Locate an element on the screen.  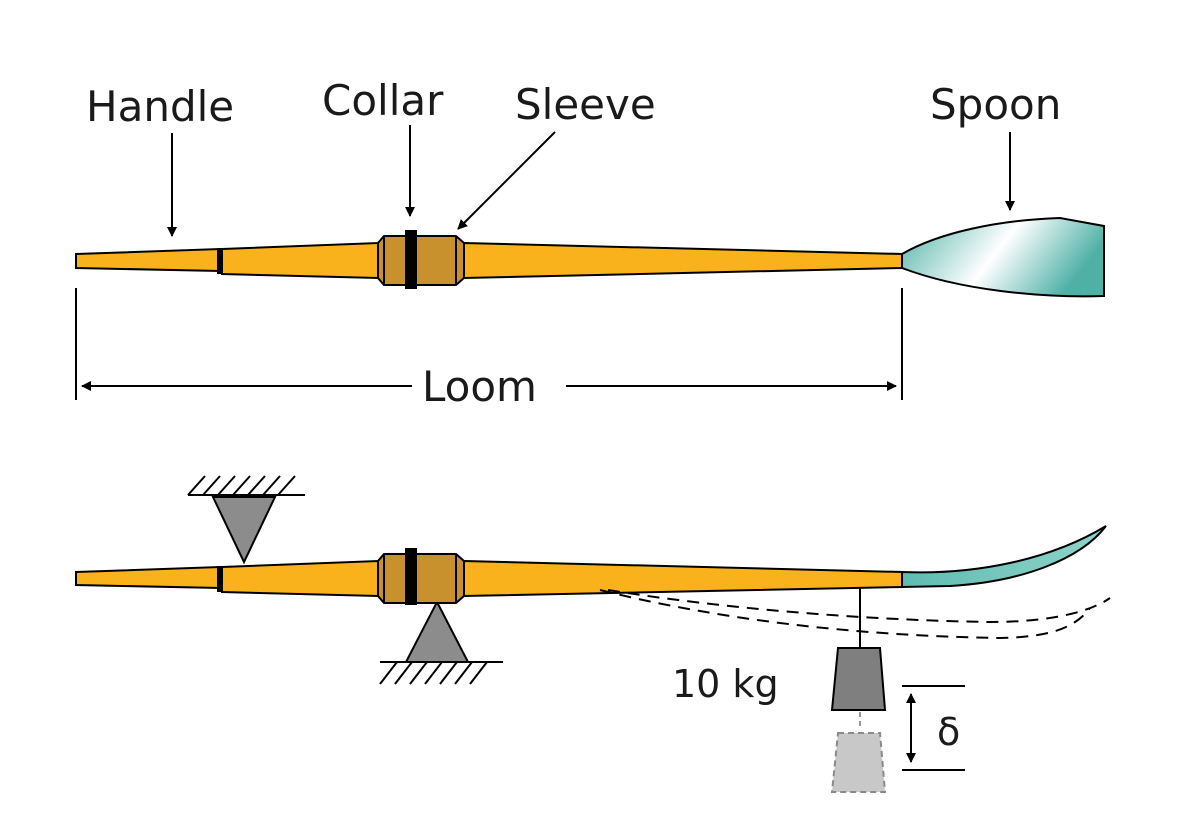
sleeve-arrow is located at coordinates (506, 180).